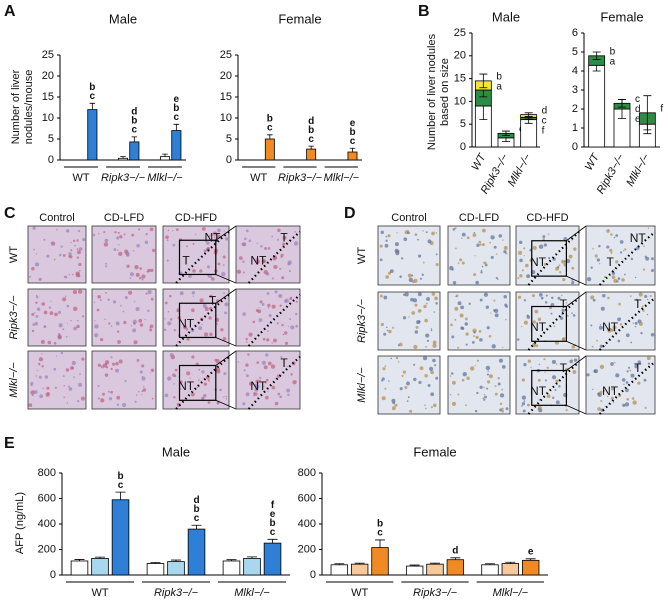 The width and height of the screenshot is (668, 601). Describe the element at coordinates (14, 380) in the screenshot. I see `row-label: Mlkl−/−` at that location.